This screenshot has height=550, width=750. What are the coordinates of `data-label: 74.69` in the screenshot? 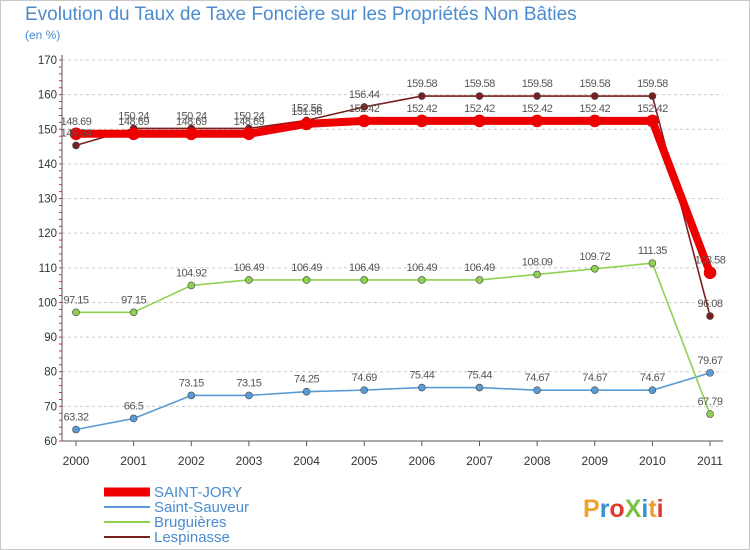 It's located at (364, 378).